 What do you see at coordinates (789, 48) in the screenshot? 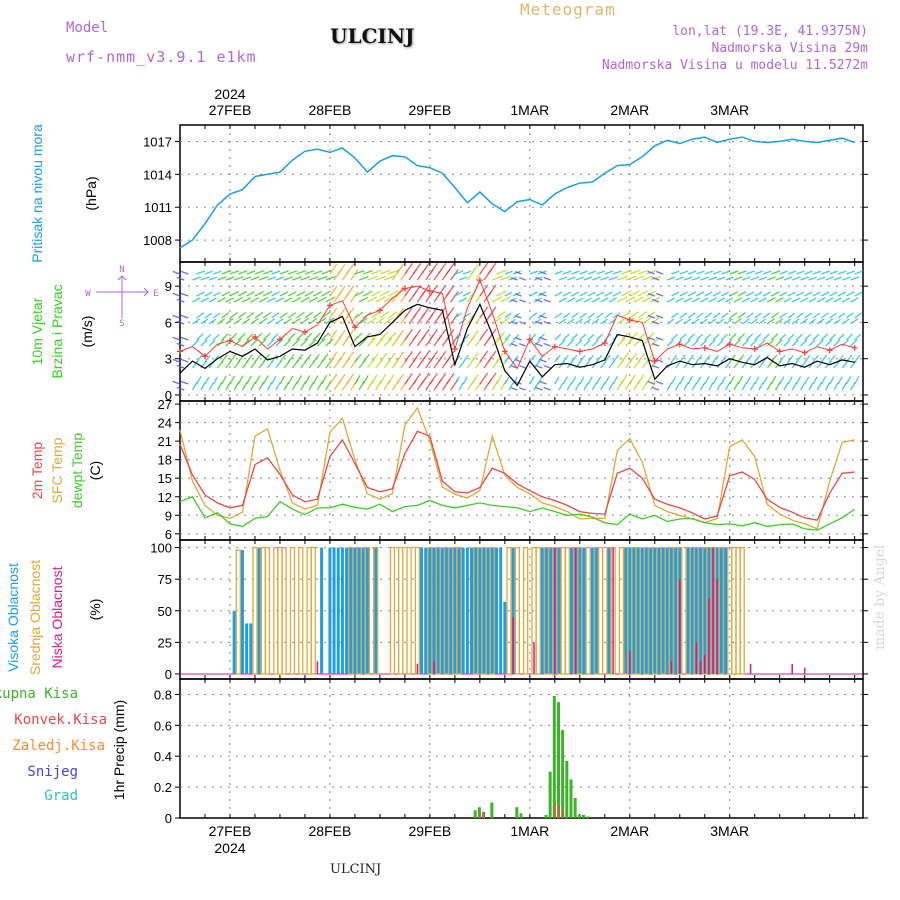
I see `elevation-label: Nadmorska Visina 29m` at bounding box center [789, 48].